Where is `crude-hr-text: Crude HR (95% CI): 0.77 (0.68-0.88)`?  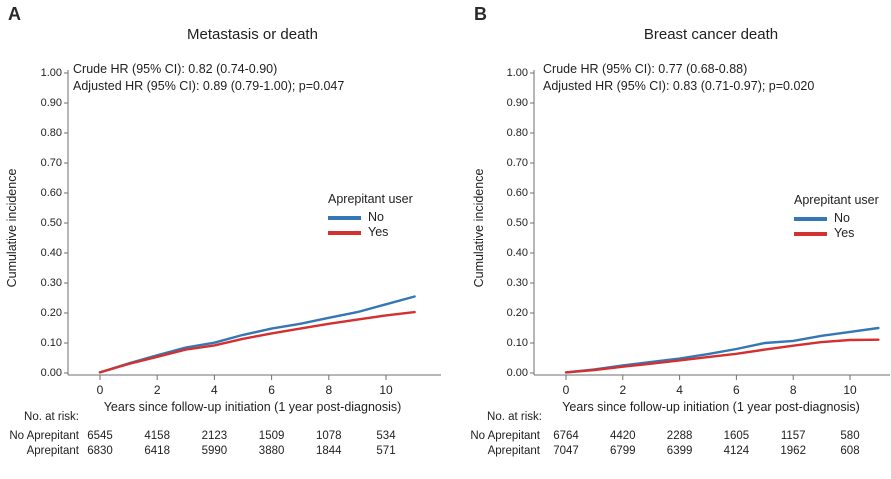
crude-hr-text: Crude HR (95% CI): 0.77 (0.68-0.88) is located at coordinates (645, 69).